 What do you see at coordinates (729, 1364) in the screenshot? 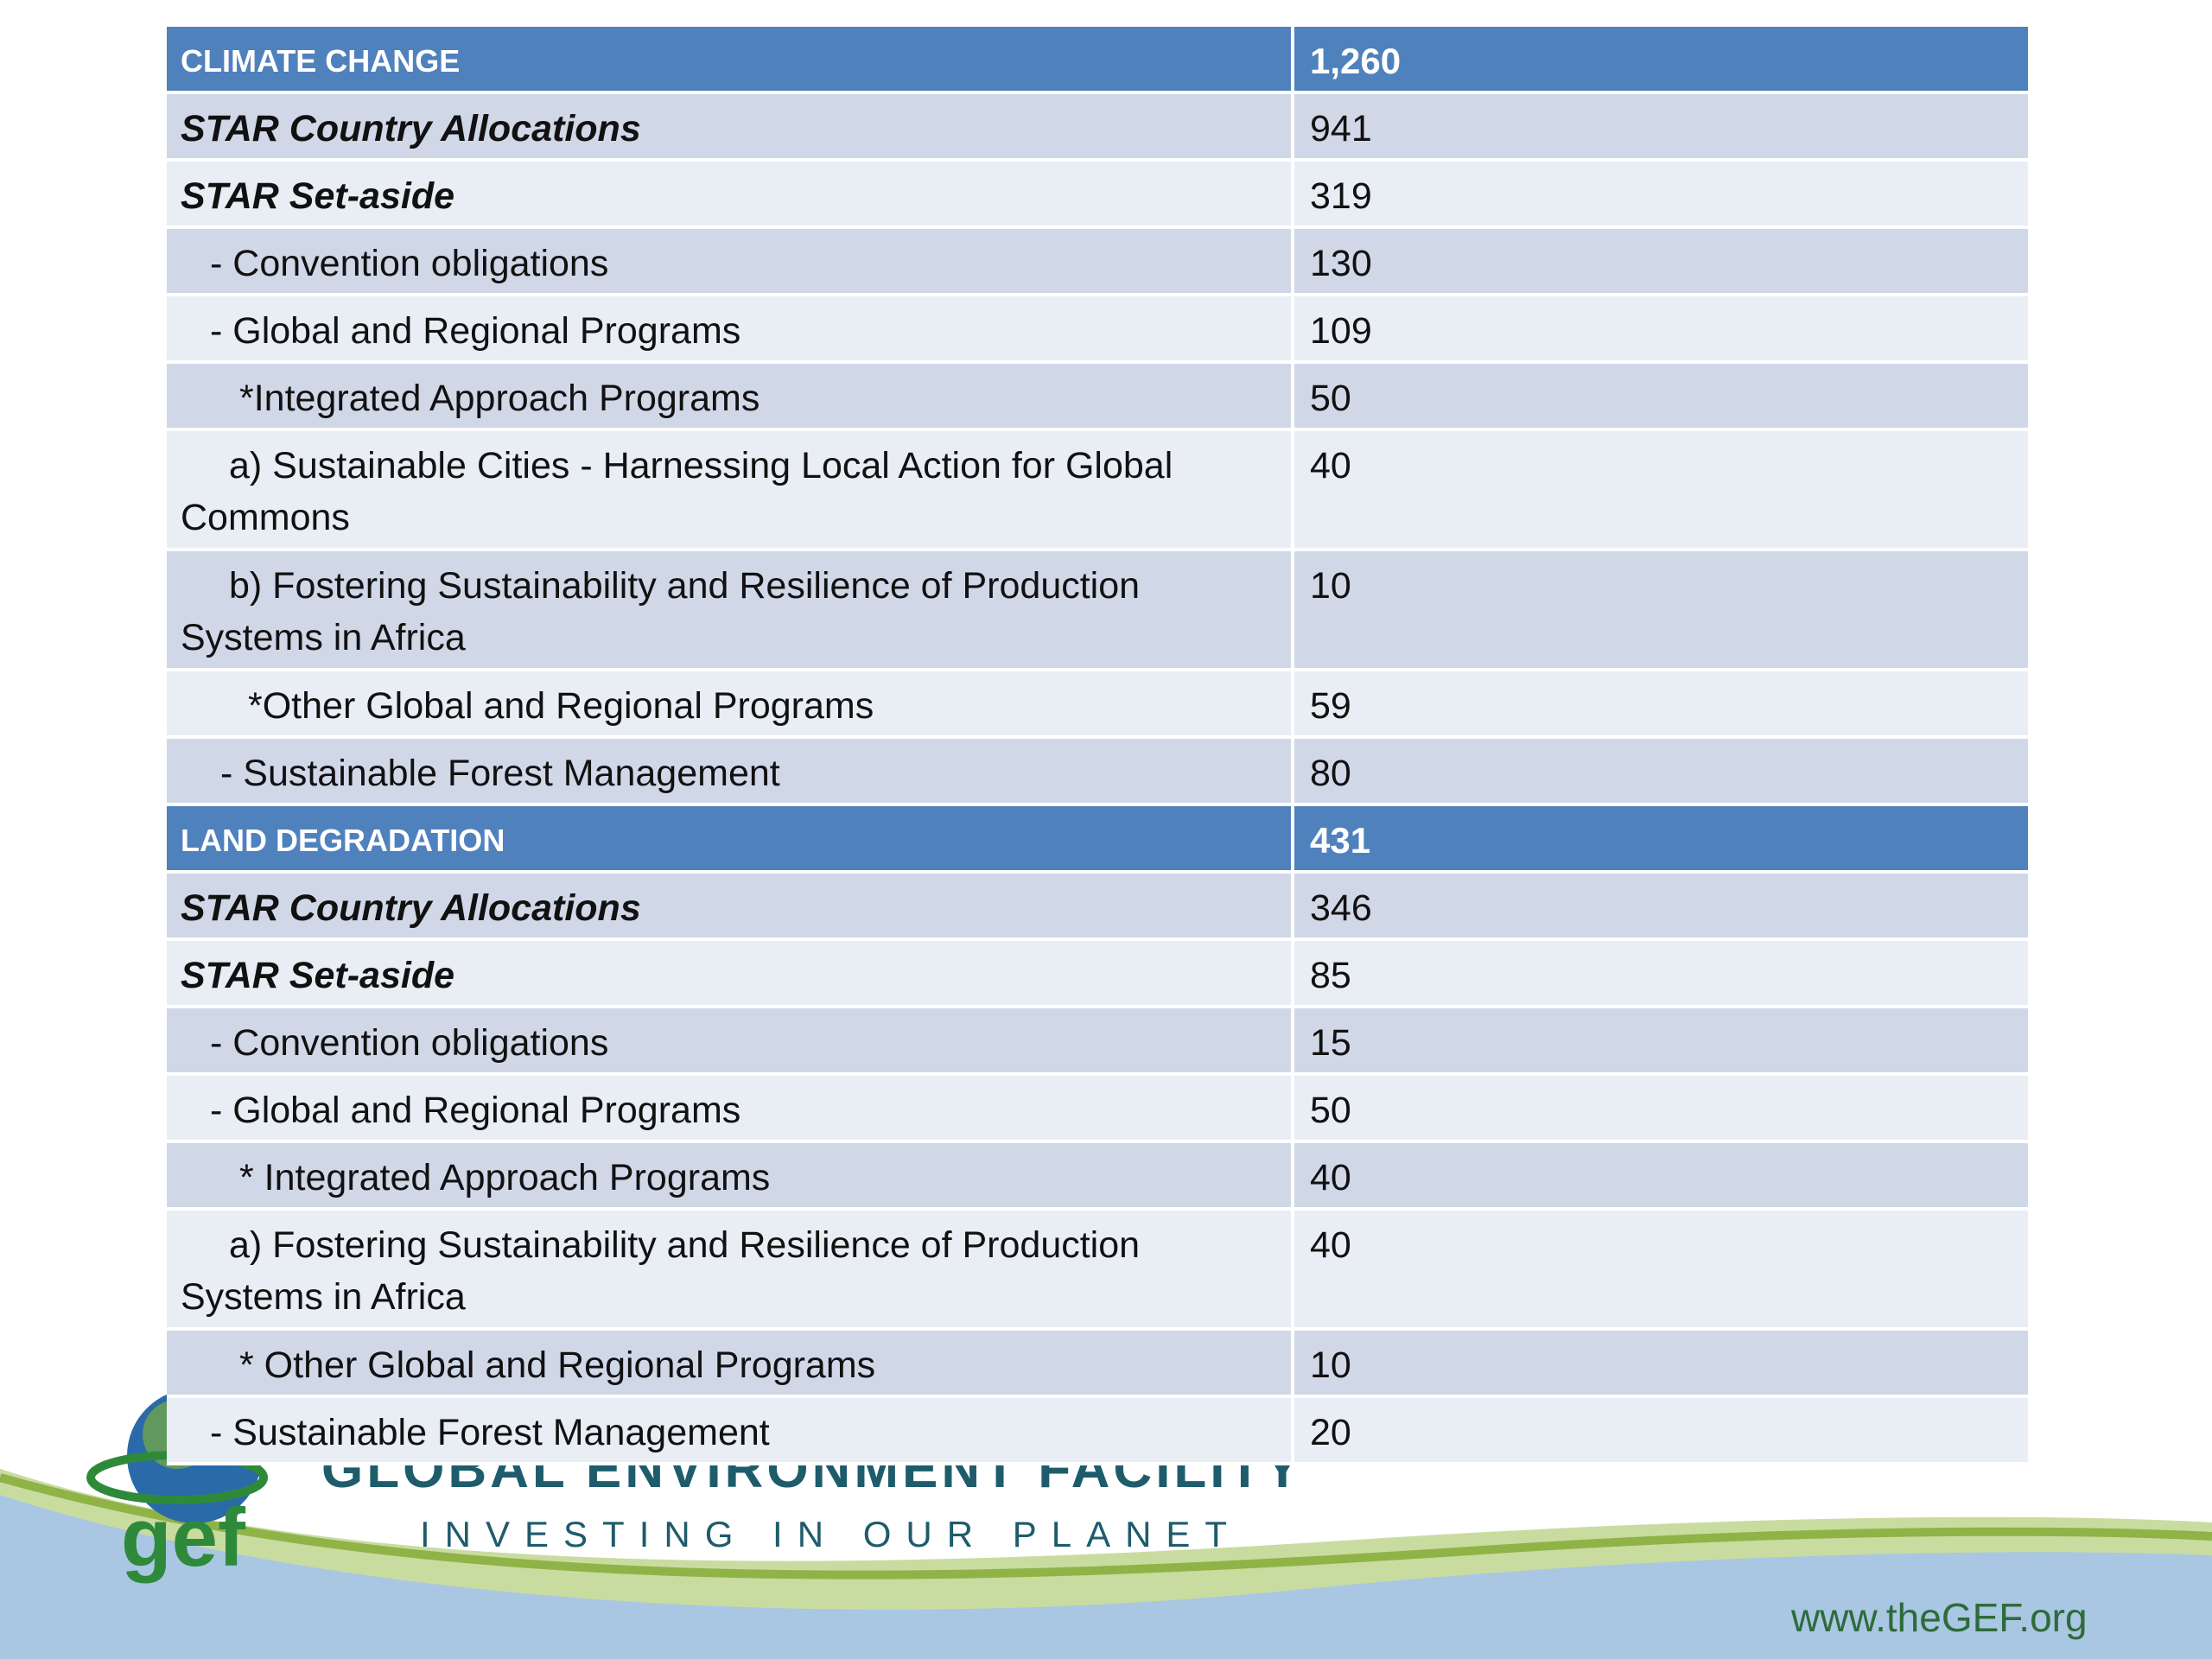
I see `row-label: * Other Global and Regional Programs` at bounding box center [729, 1364].